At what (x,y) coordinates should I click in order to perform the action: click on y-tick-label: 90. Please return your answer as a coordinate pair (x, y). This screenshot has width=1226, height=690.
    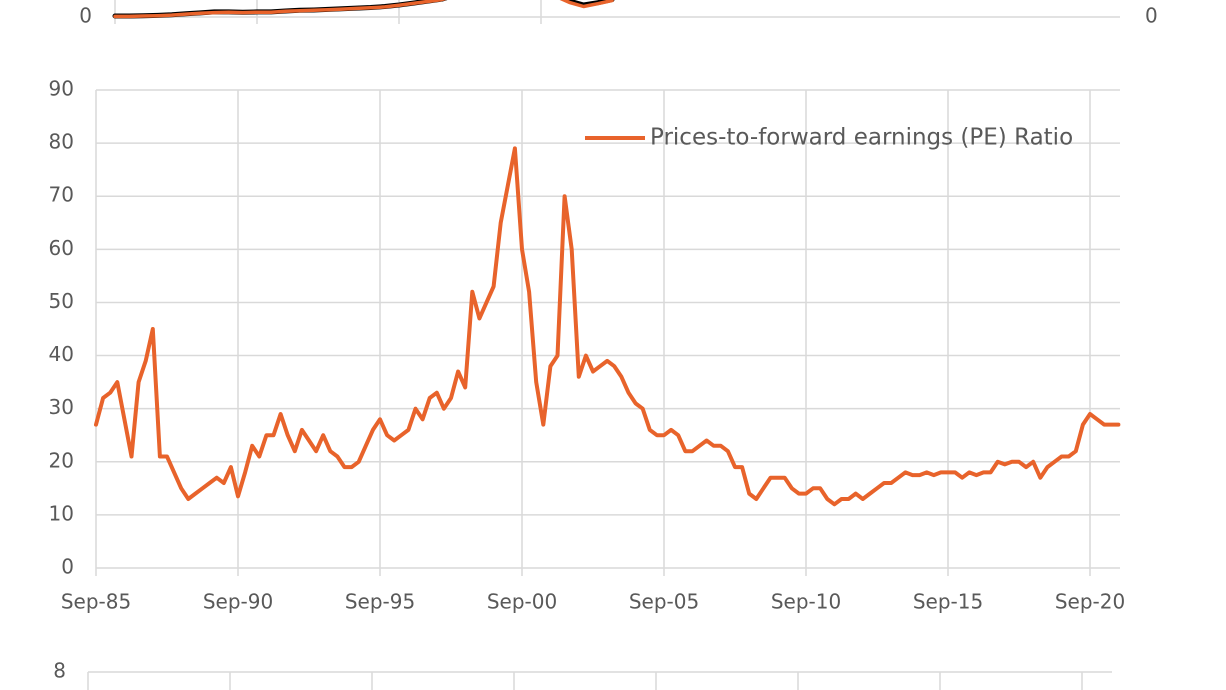
    Looking at the image, I should click on (61, 89).